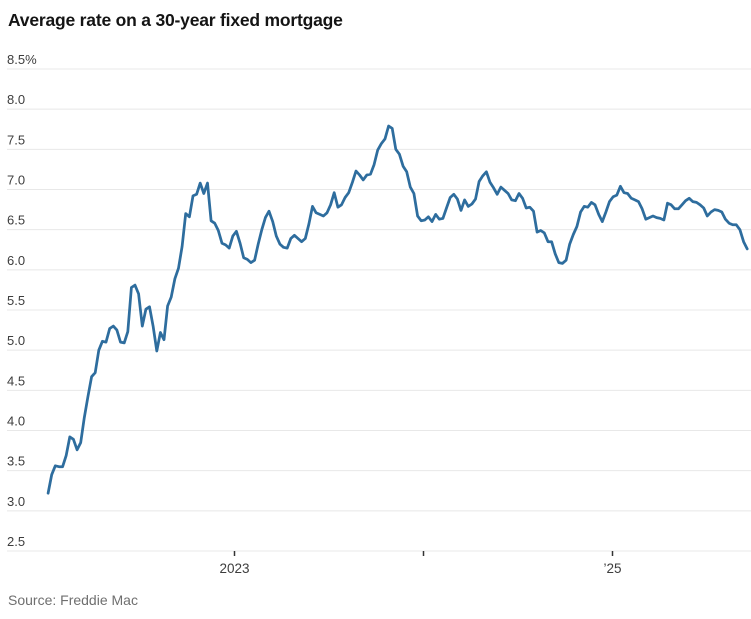  Describe the element at coordinates (16, 461) in the screenshot. I see `y-axis-label: 3.5` at that location.